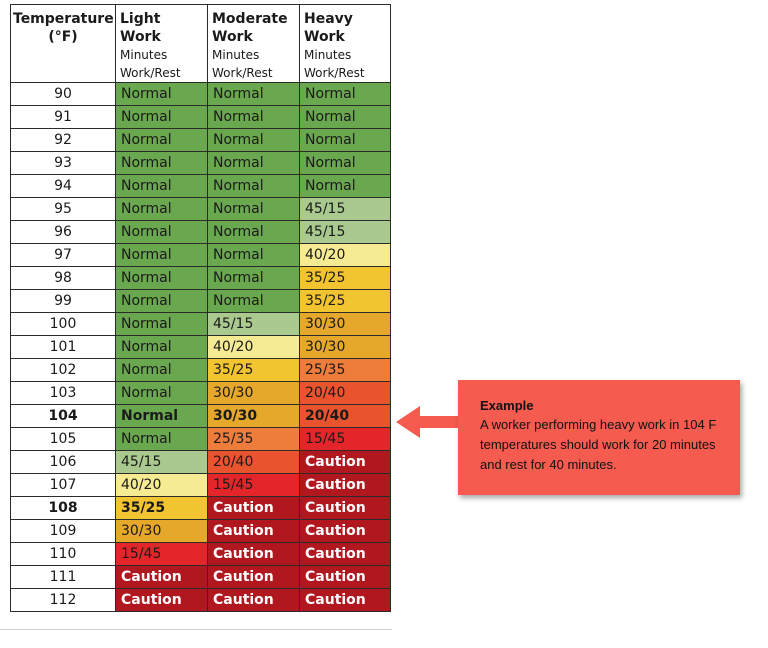 This screenshot has width=768, height=648. I want to click on header-light-title: Light, so click(140, 19).